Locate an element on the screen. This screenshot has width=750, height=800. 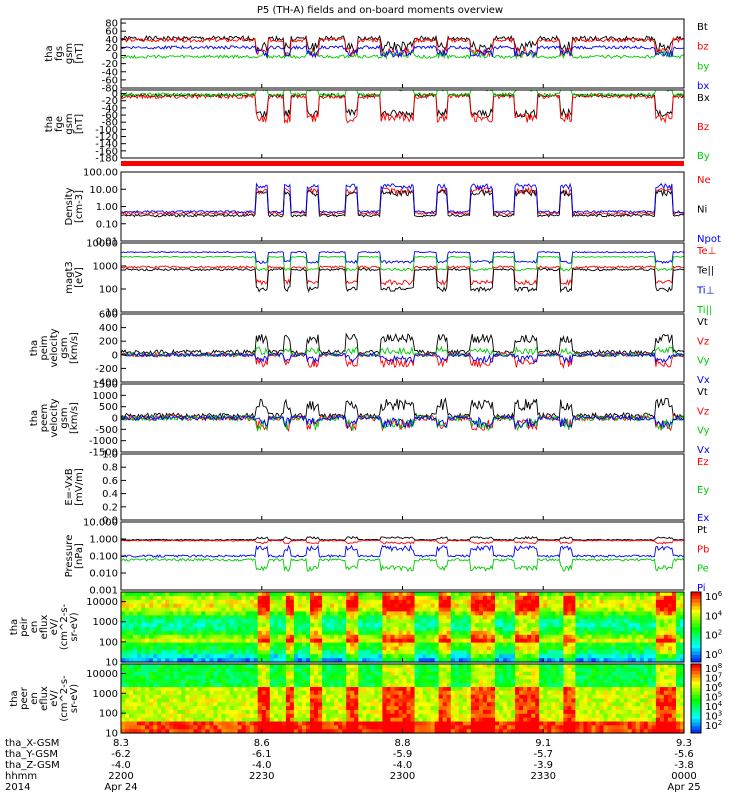
y-tick-label: 0.2 is located at coordinates (110, 507).